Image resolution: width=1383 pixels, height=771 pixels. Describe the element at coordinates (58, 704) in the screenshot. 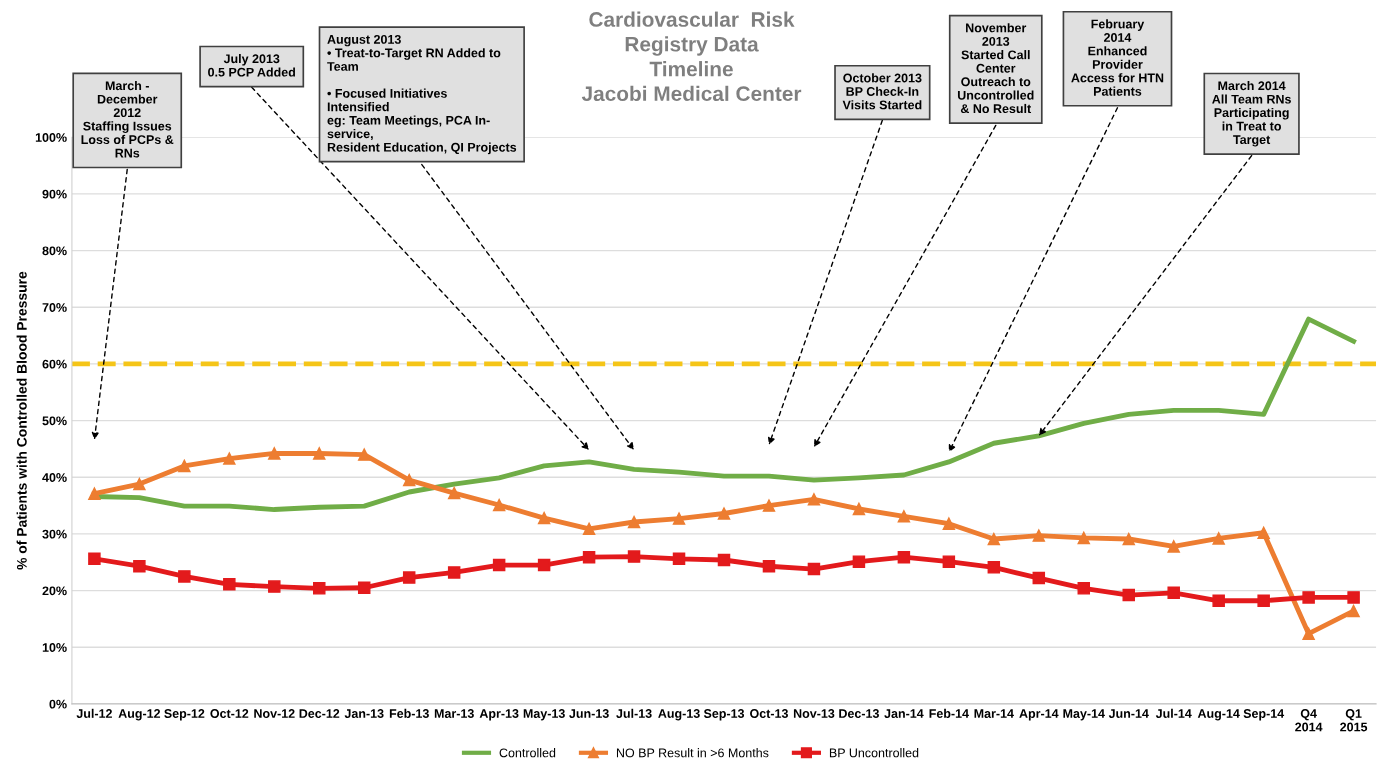

I see `y-tick-label: 0%` at that location.